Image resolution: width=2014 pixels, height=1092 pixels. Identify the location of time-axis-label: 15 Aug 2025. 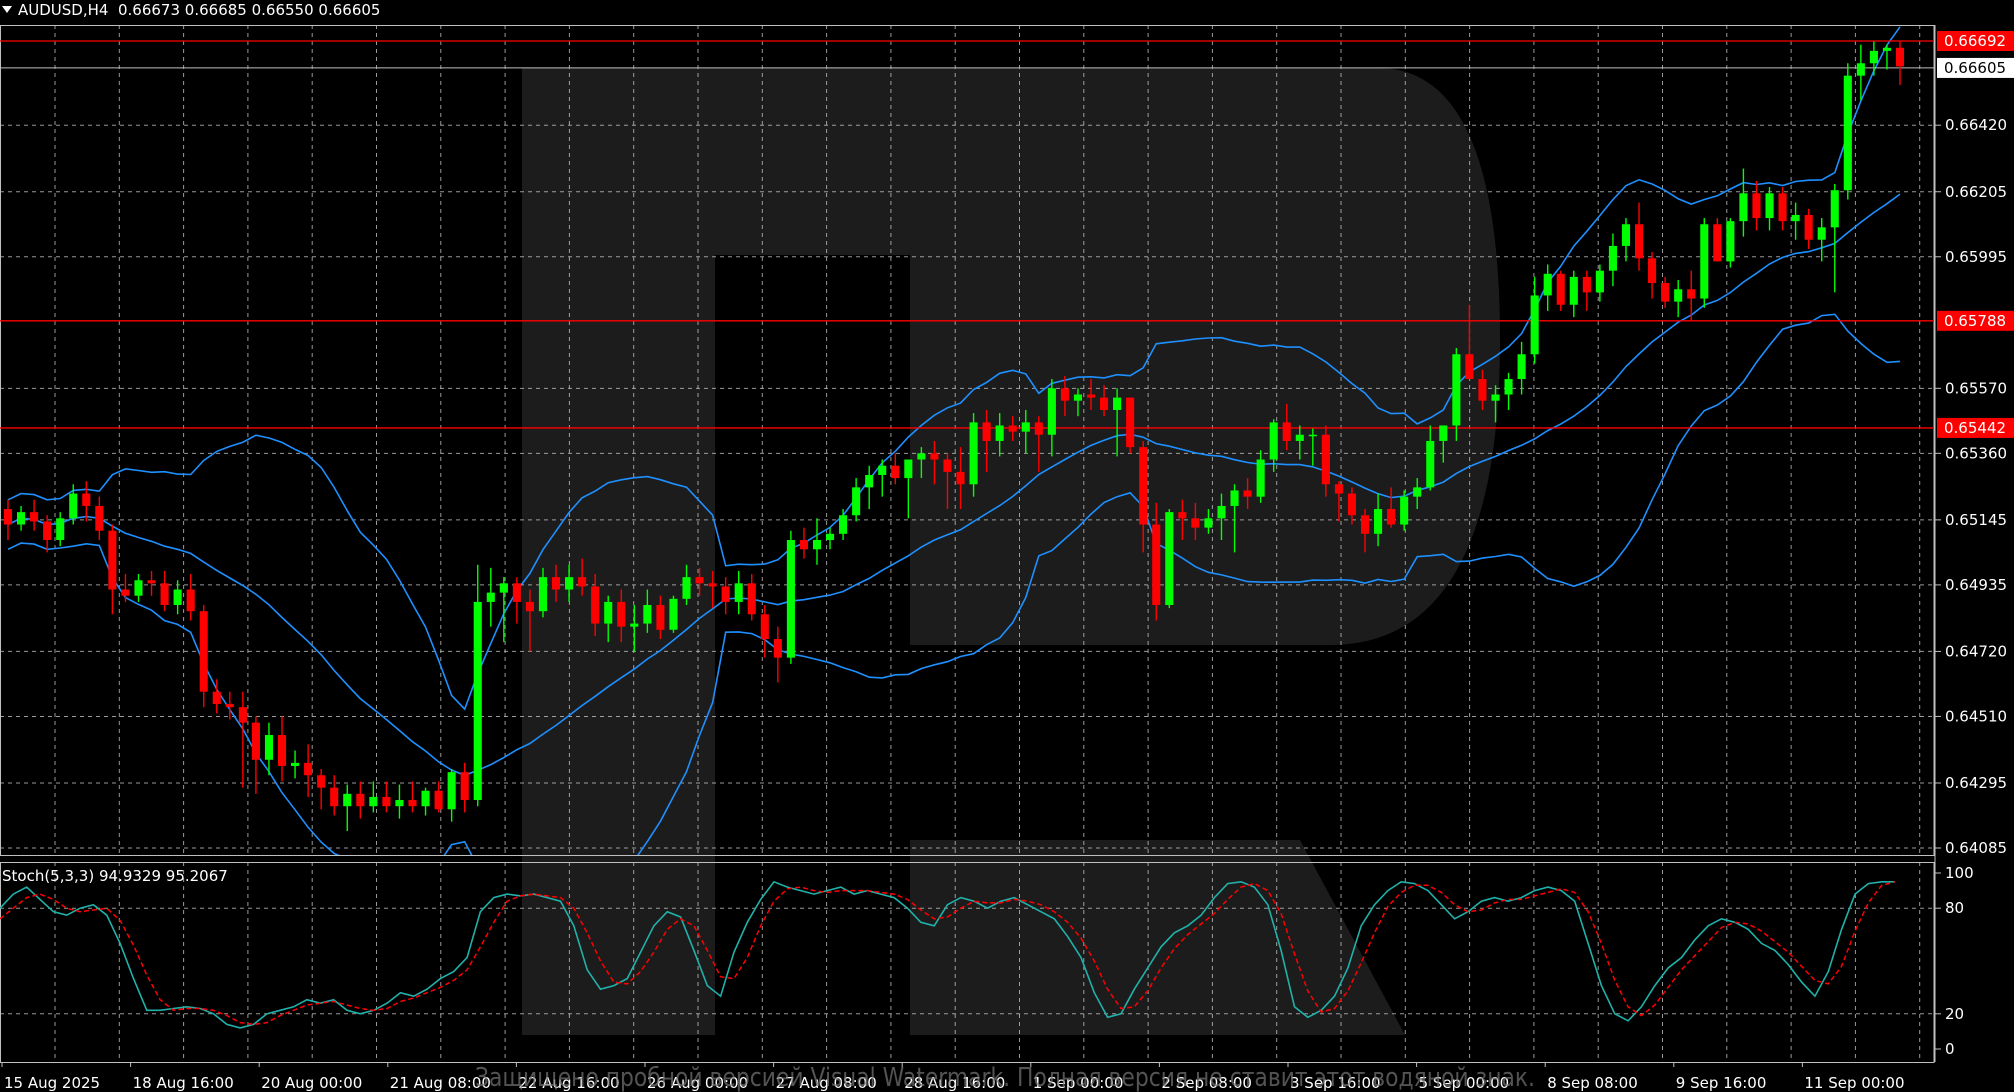
(52, 1083).